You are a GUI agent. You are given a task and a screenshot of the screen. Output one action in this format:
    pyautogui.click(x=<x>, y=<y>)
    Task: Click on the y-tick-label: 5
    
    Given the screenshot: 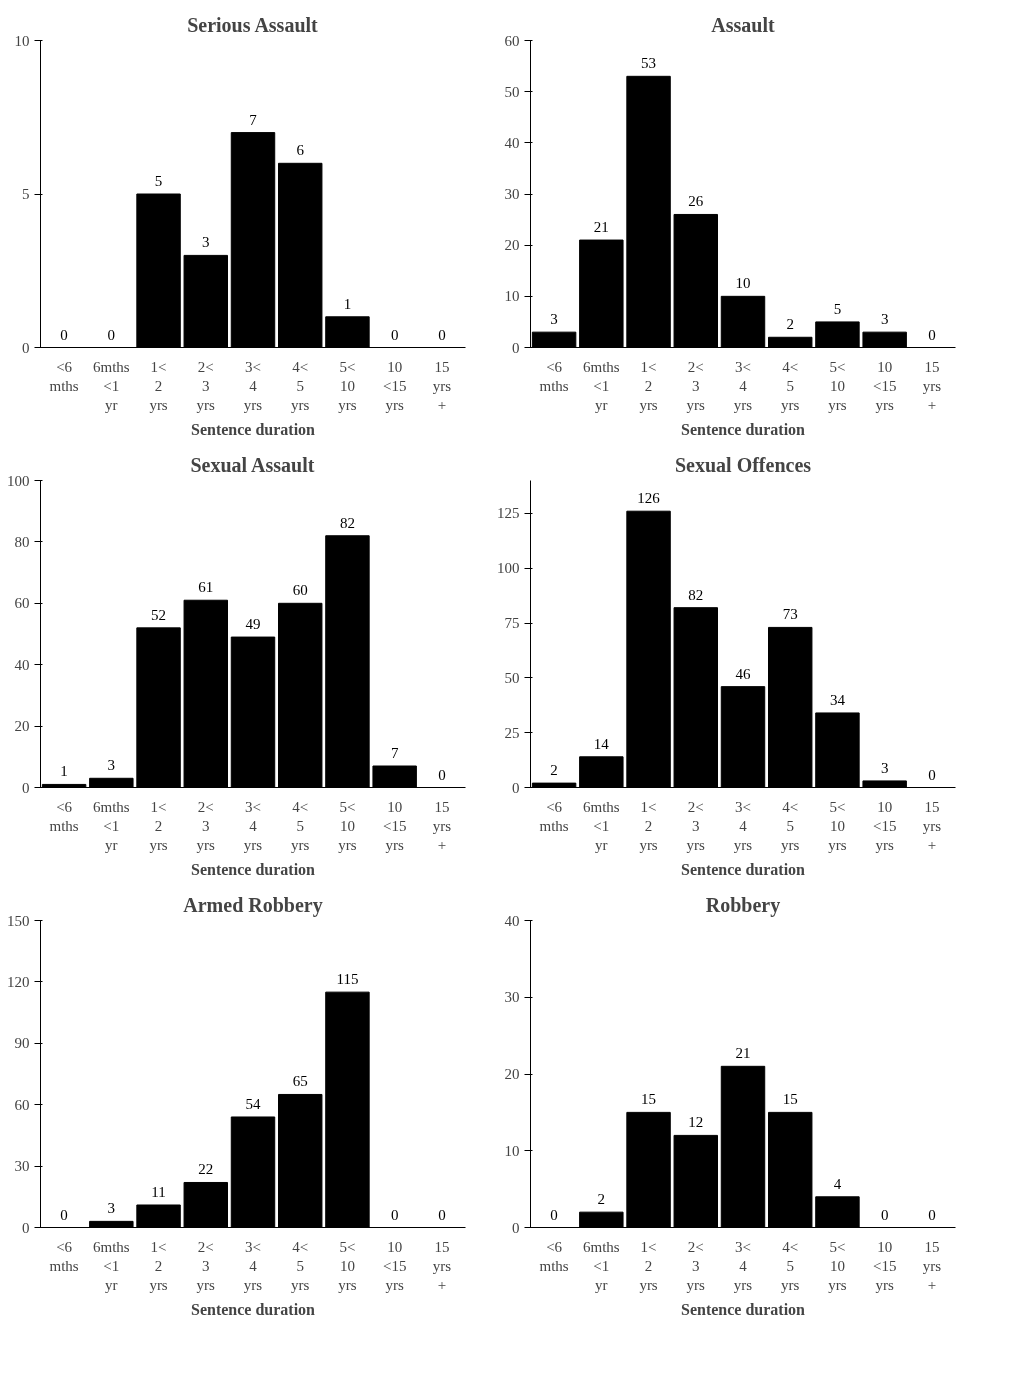 What is the action you would take?
    pyautogui.click(x=26, y=194)
    